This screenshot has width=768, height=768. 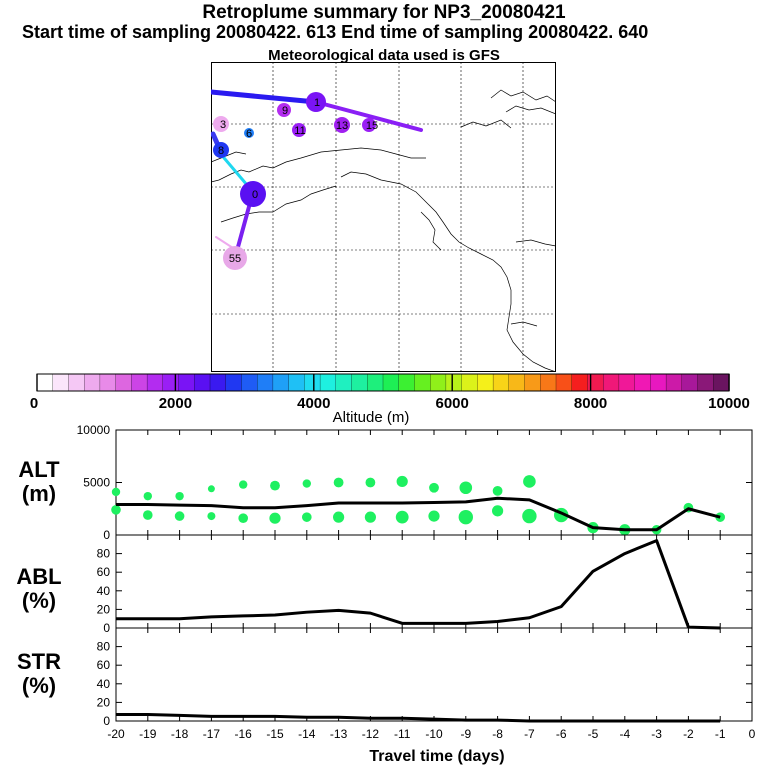 What do you see at coordinates (371, 417) in the screenshot?
I see `colorbar-label: Altitude (m)` at bounding box center [371, 417].